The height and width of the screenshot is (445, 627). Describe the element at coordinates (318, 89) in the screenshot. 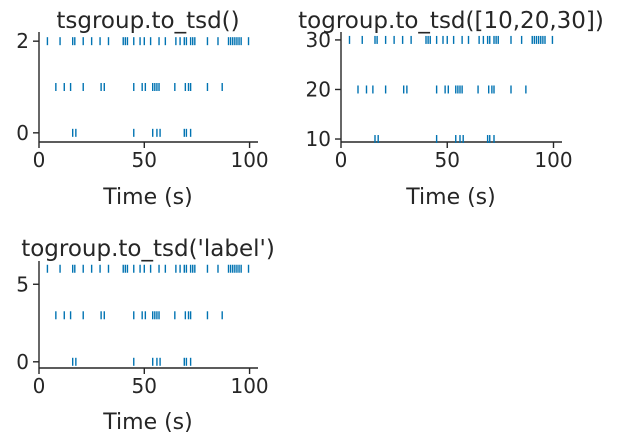

I see `y-tick-label: 20` at that location.